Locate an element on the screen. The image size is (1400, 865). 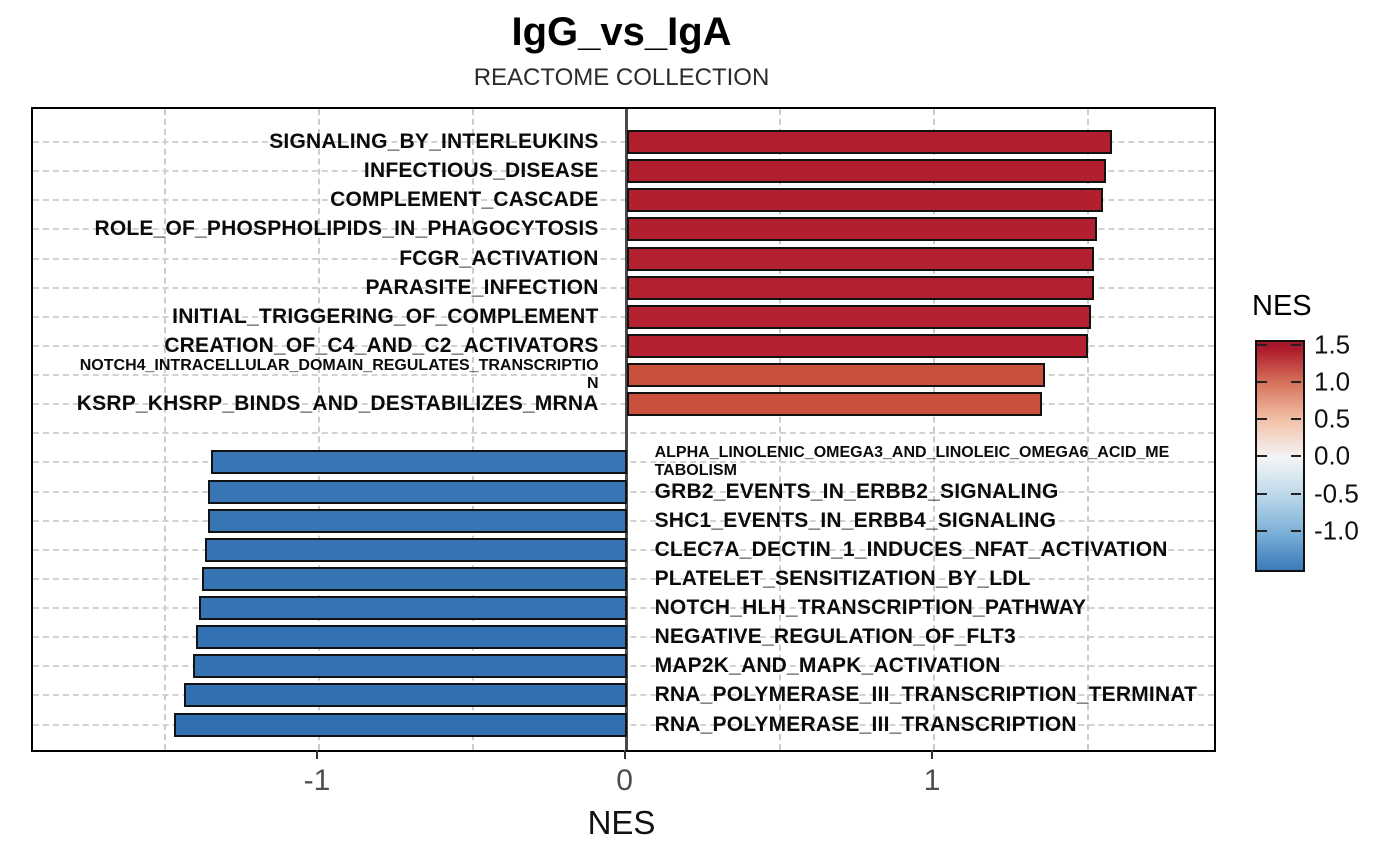
pathway-label: FCGR_ACTIVATION is located at coordinates (499, 258).